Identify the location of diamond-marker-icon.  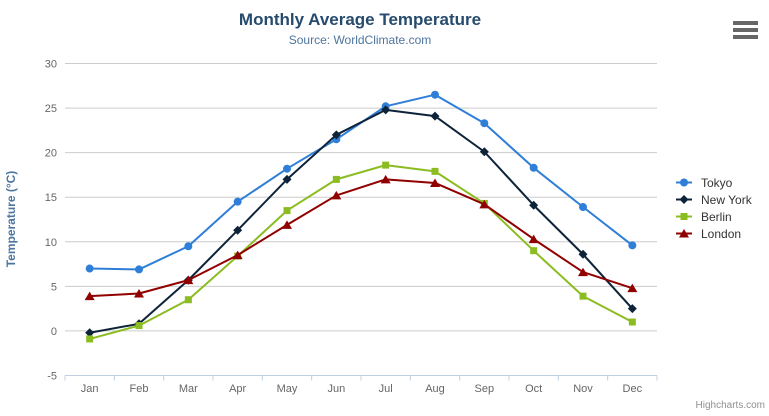
(684, 199).